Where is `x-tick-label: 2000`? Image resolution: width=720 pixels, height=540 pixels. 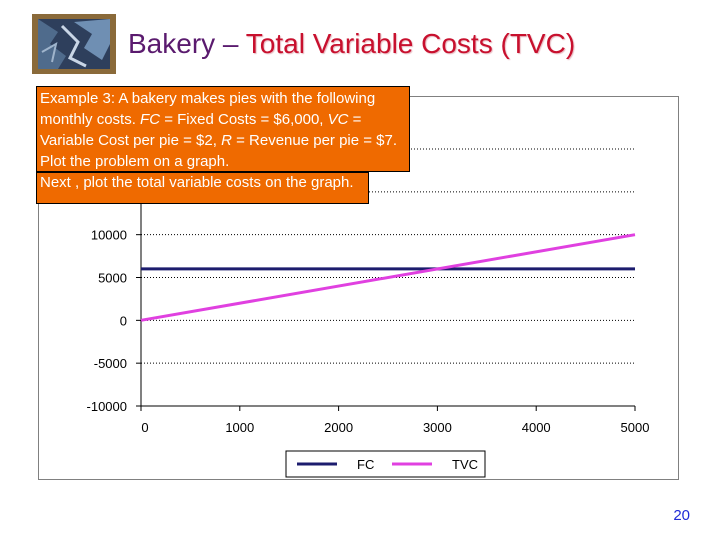 x-tick-label: 2000 is located at coordinates (338, 427).